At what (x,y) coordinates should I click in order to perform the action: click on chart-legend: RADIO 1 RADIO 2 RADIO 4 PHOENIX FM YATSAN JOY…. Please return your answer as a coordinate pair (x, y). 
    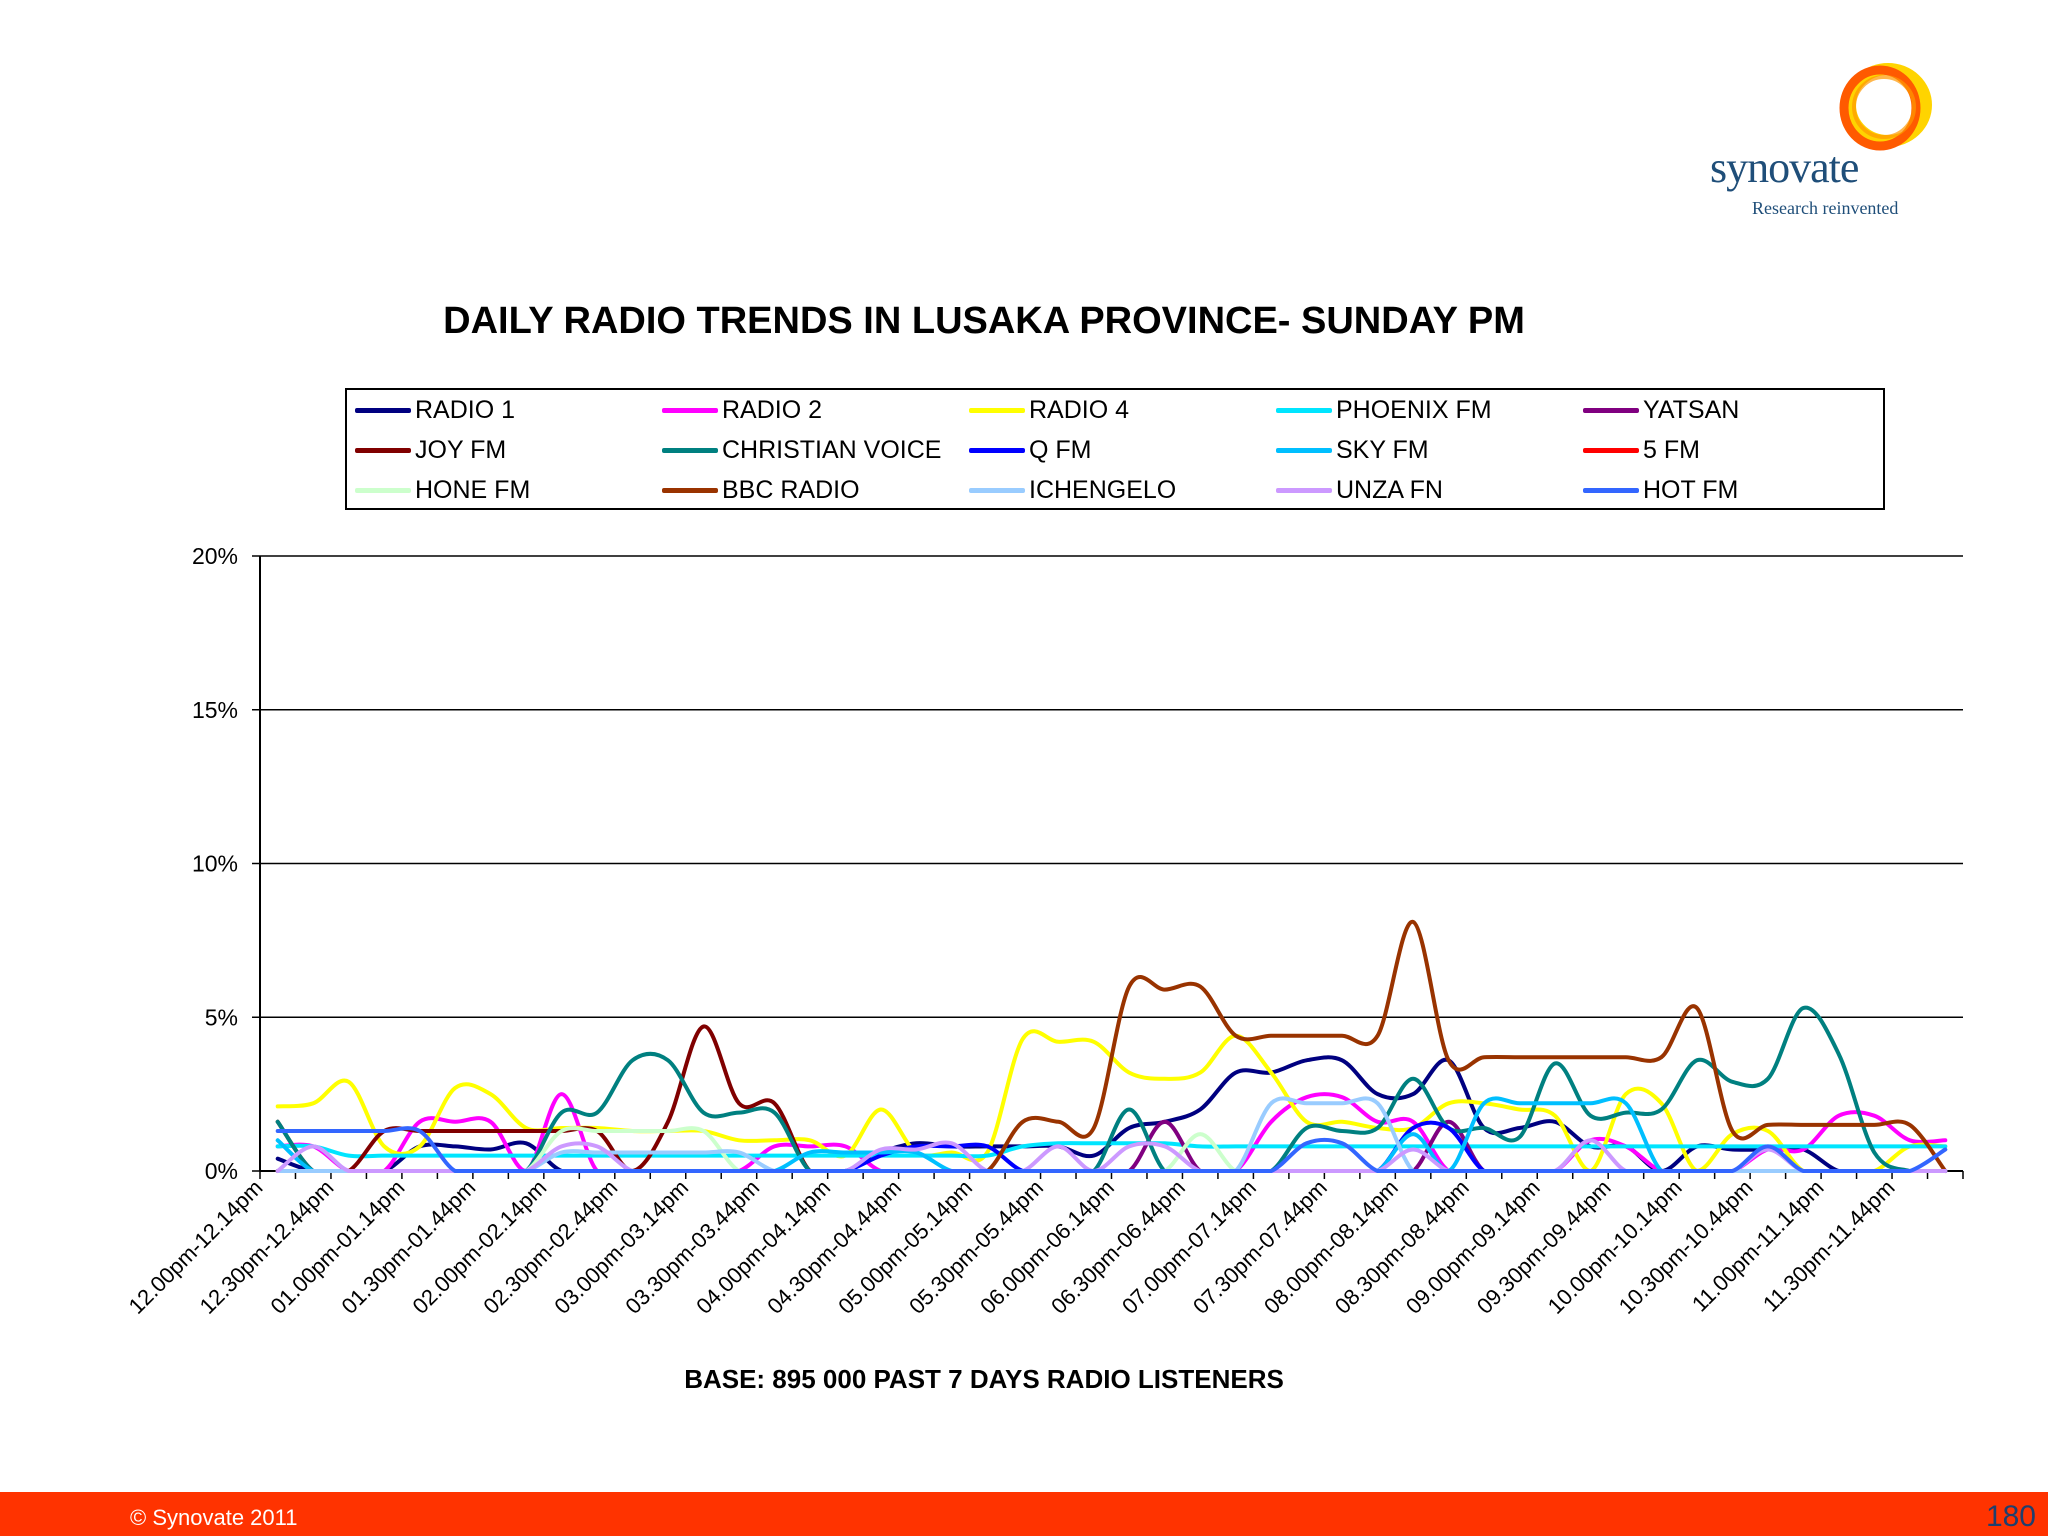
    Looking at the image, I should click on (1115, 449).